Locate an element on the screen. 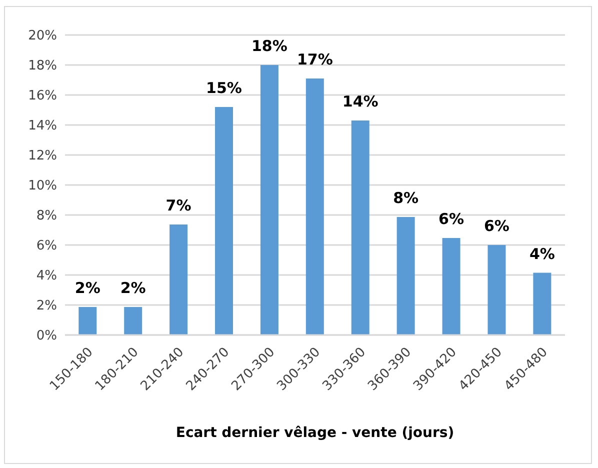  y-tick-label: 14% is located at coordinates (42, 126).